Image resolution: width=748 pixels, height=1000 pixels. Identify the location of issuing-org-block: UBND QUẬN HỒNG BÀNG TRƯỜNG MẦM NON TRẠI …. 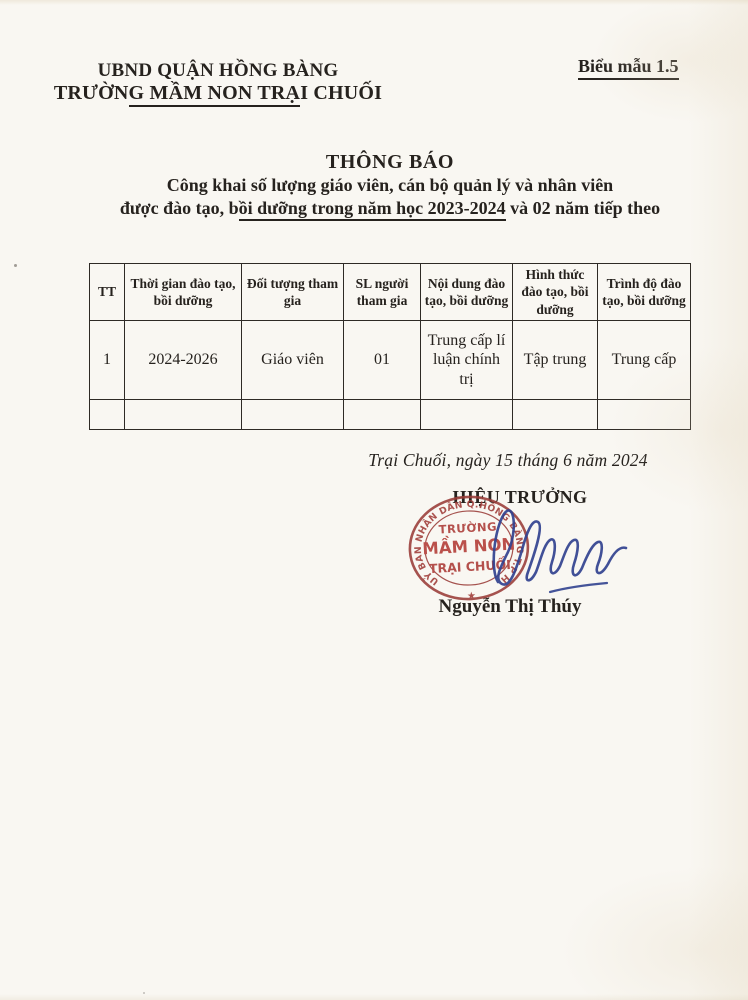
(218, 83).